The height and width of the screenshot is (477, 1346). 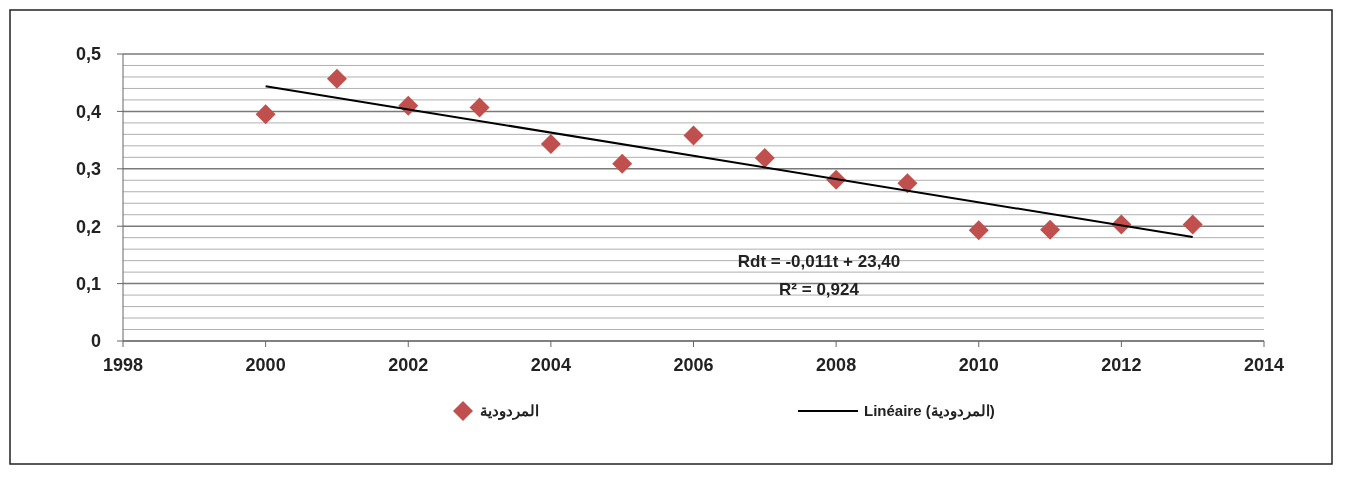 I want to click on y-tick-label: 0, so click(x=95, y=341).